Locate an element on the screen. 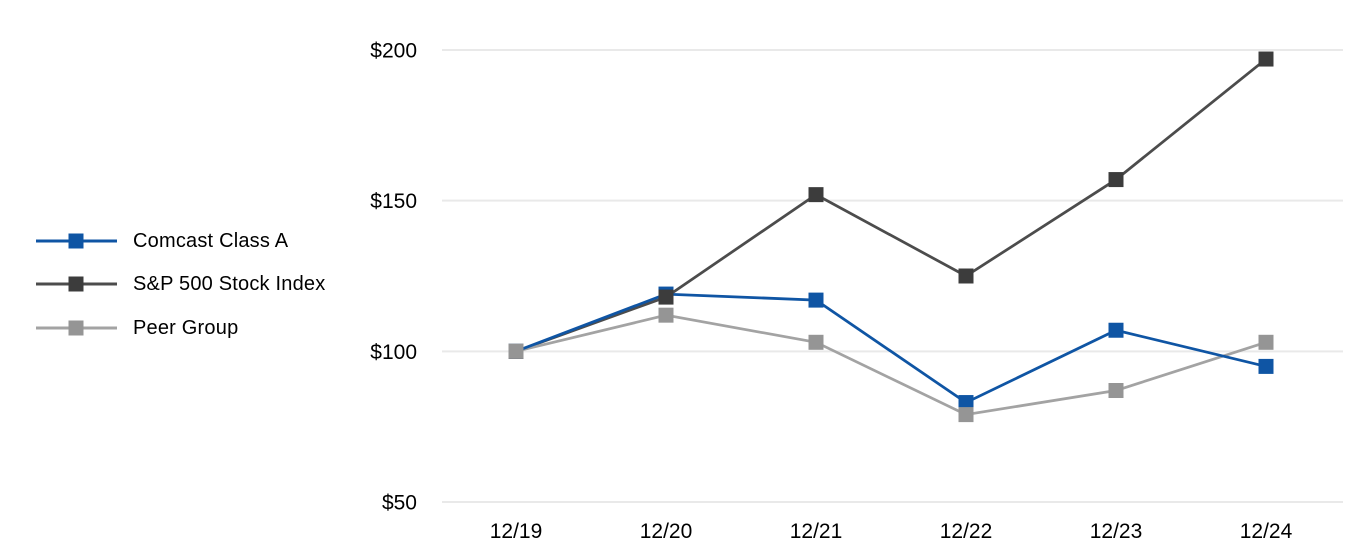  legend-item-comcast-class-a: Comcast Class A is located at coordinates (162, 241).